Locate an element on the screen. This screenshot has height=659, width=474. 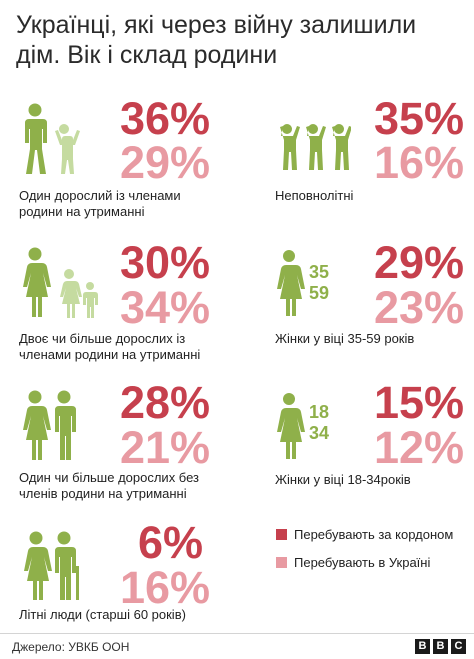
percent-in-ukraine: 12% is located at coordinates (419, 447).